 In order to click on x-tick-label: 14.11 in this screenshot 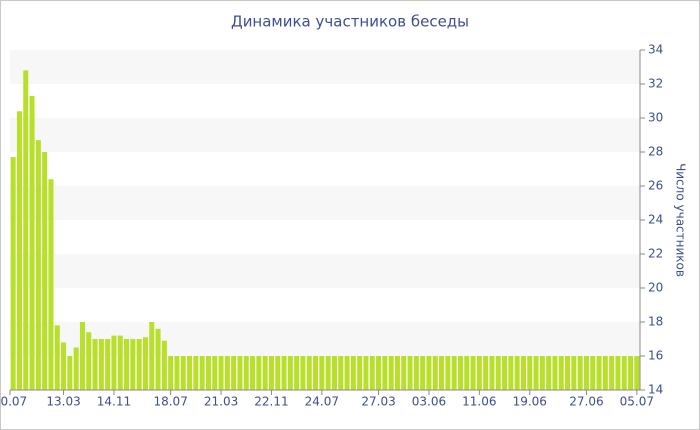, I will do `click(114, 402)`.